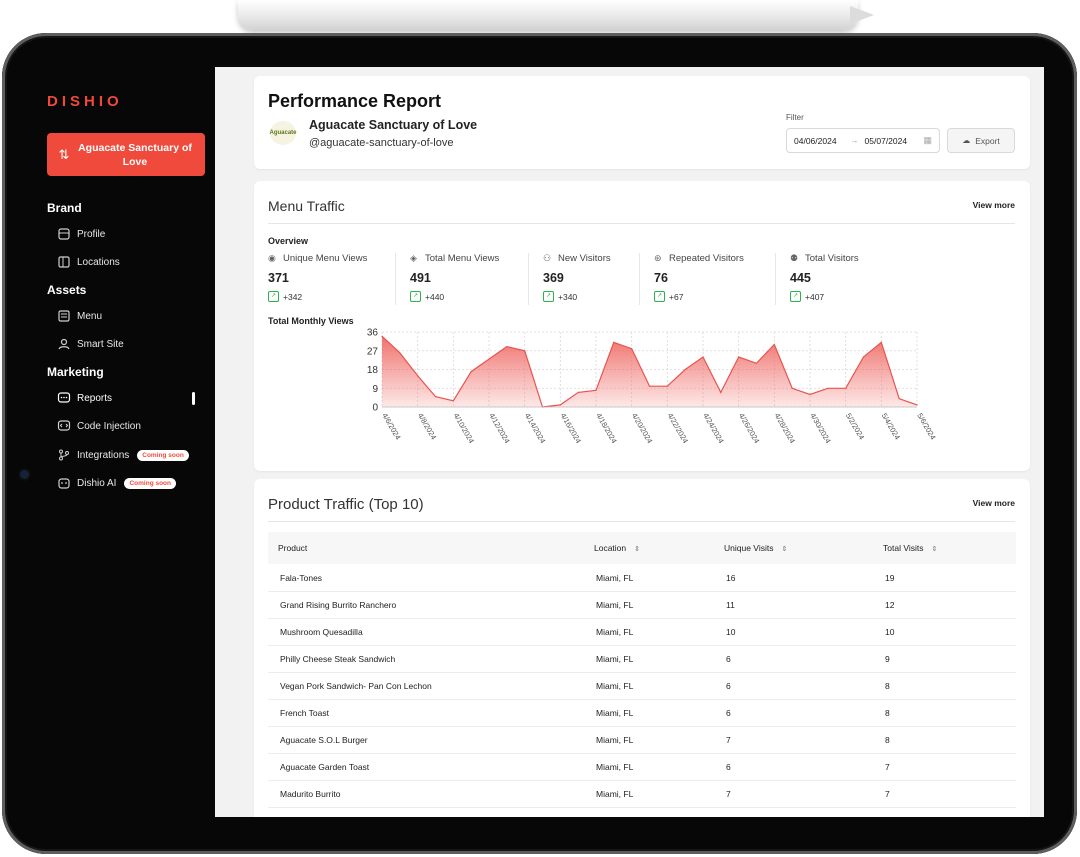  Describe the element at coordinates (749, 428) in the screenshot. I see `x-tick-label: 4/26/2024` at that location.